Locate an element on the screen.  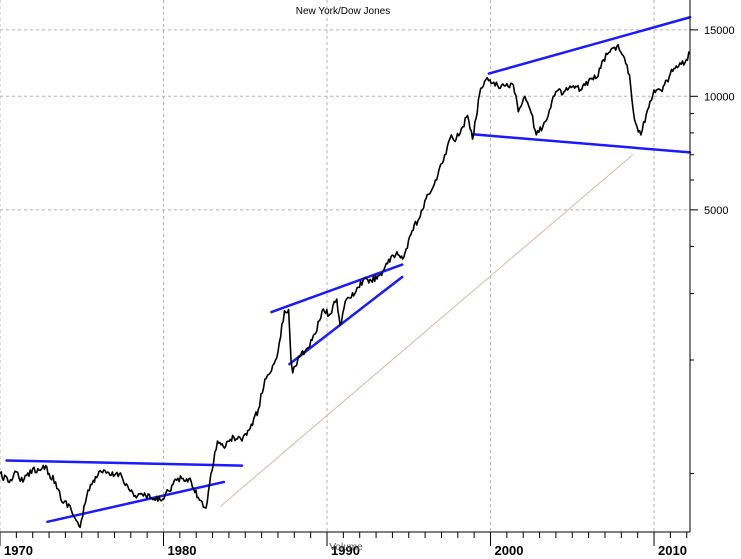
x-tick-label-4: 2010 is located at coordinates (672, 550).